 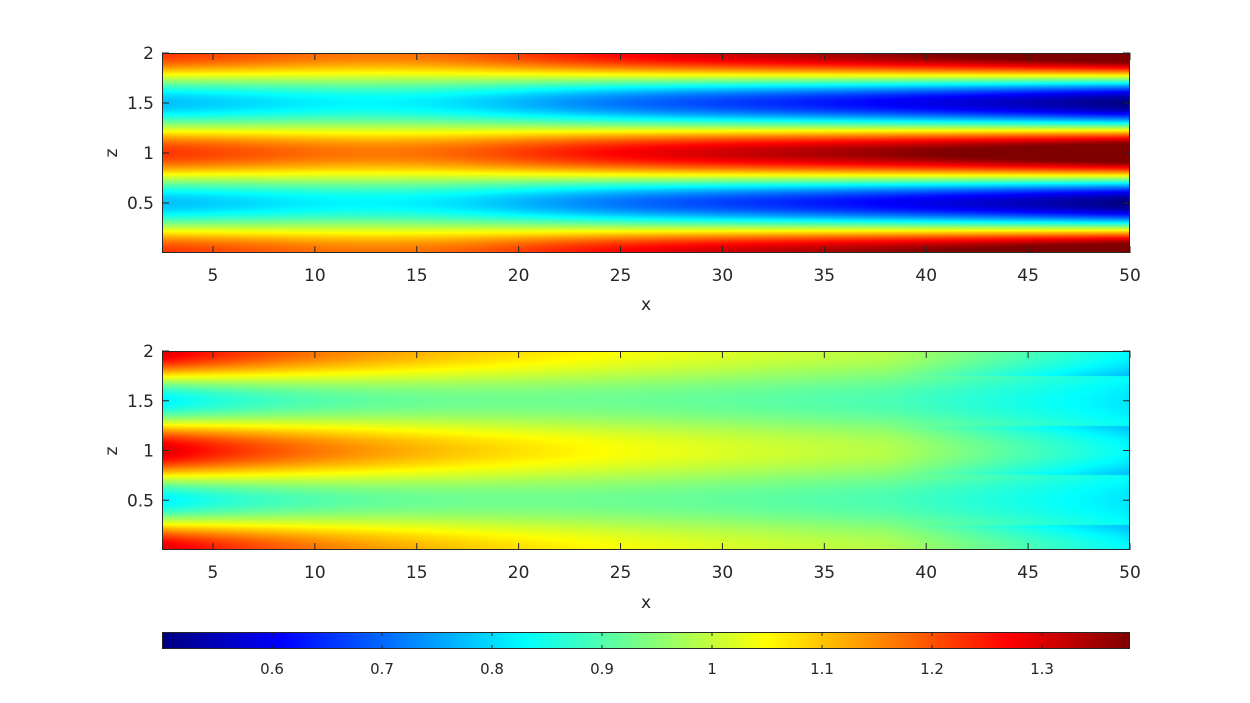 I want to click on top-y-tick-labels: 0.5 1 1.5 2, so click(x=140, y=129).